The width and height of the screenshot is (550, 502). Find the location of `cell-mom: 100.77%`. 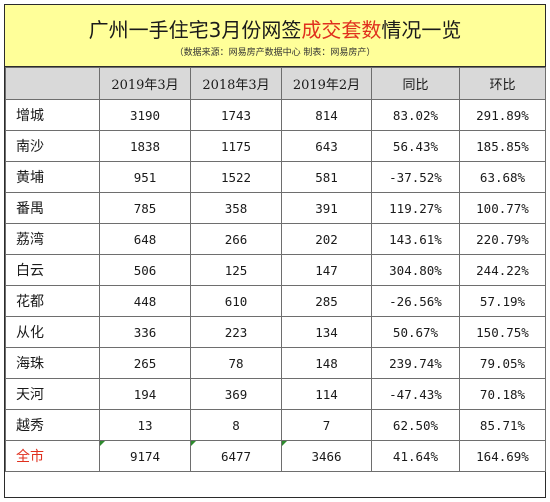

cell-mom: 100.77% is located at coordinates (502, 208).